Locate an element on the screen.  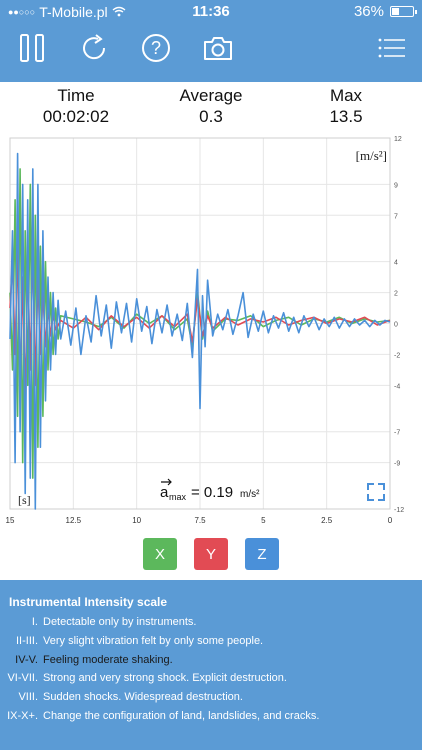
battery-fill is located at coordinates (395, 11).